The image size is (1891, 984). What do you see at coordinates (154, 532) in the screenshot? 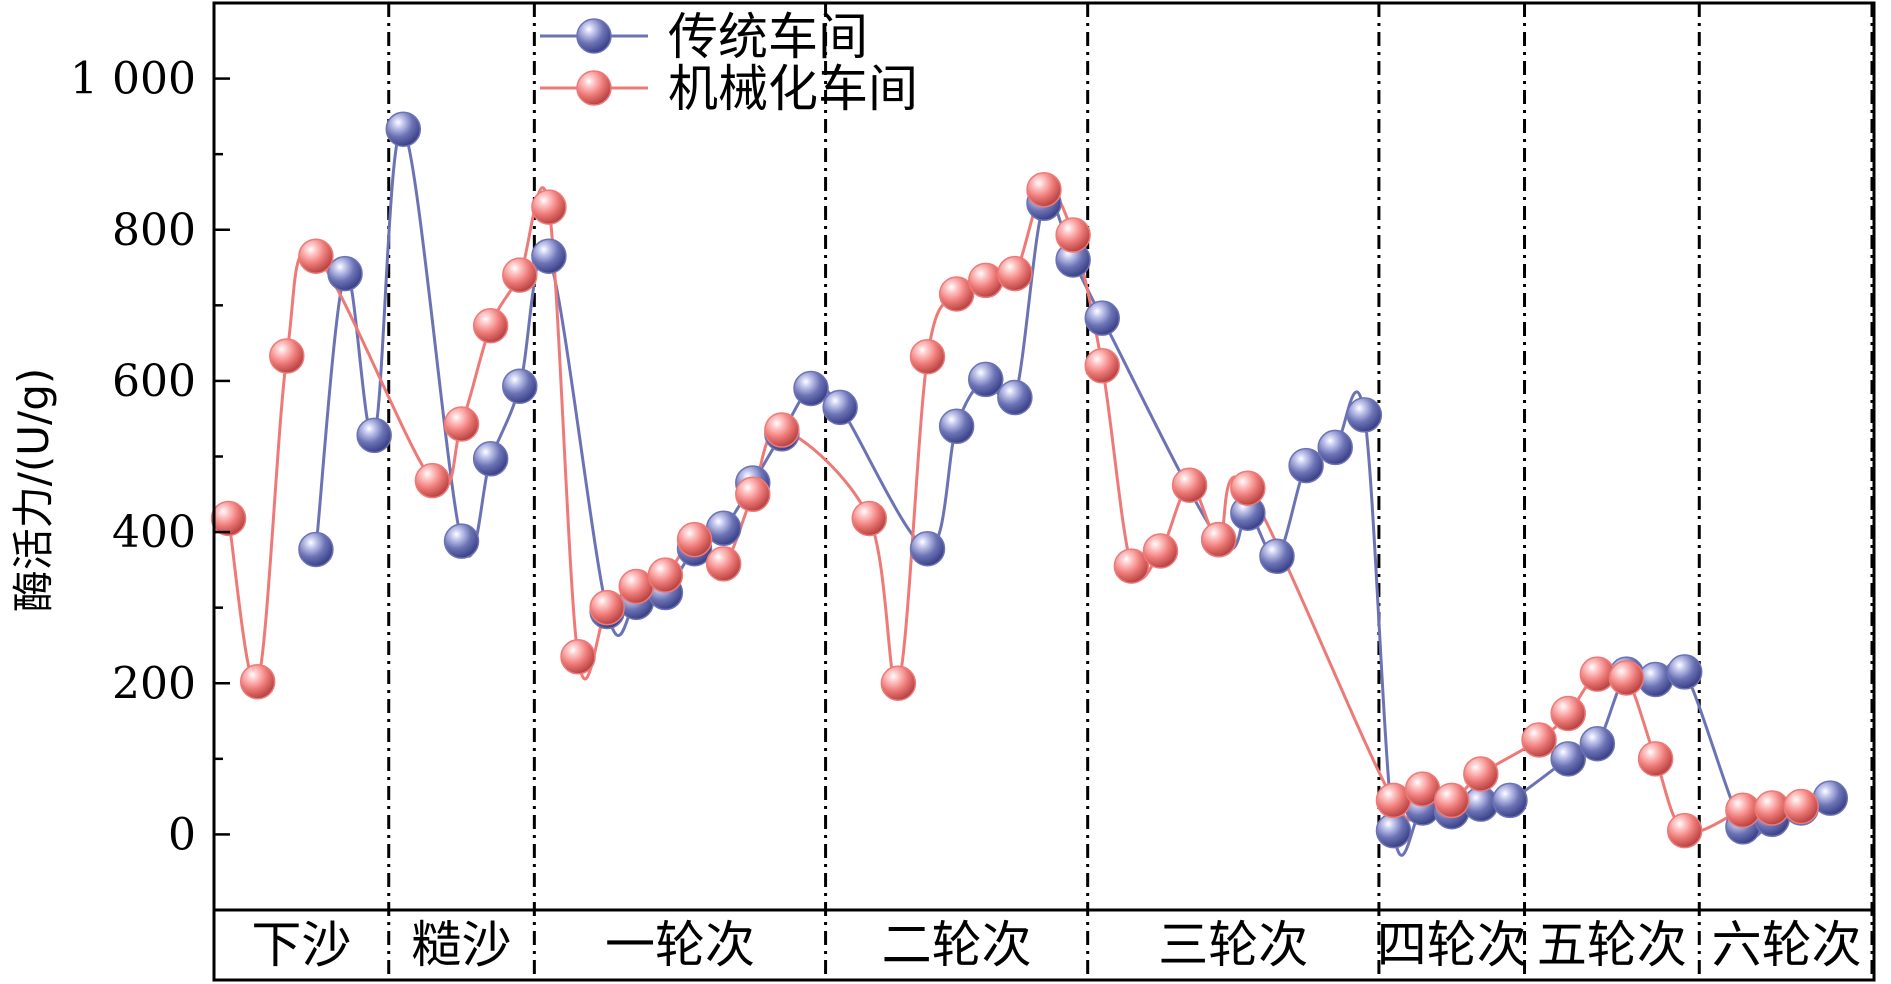
I see `y-tick-label: 400` at bounding box center [154, 532].